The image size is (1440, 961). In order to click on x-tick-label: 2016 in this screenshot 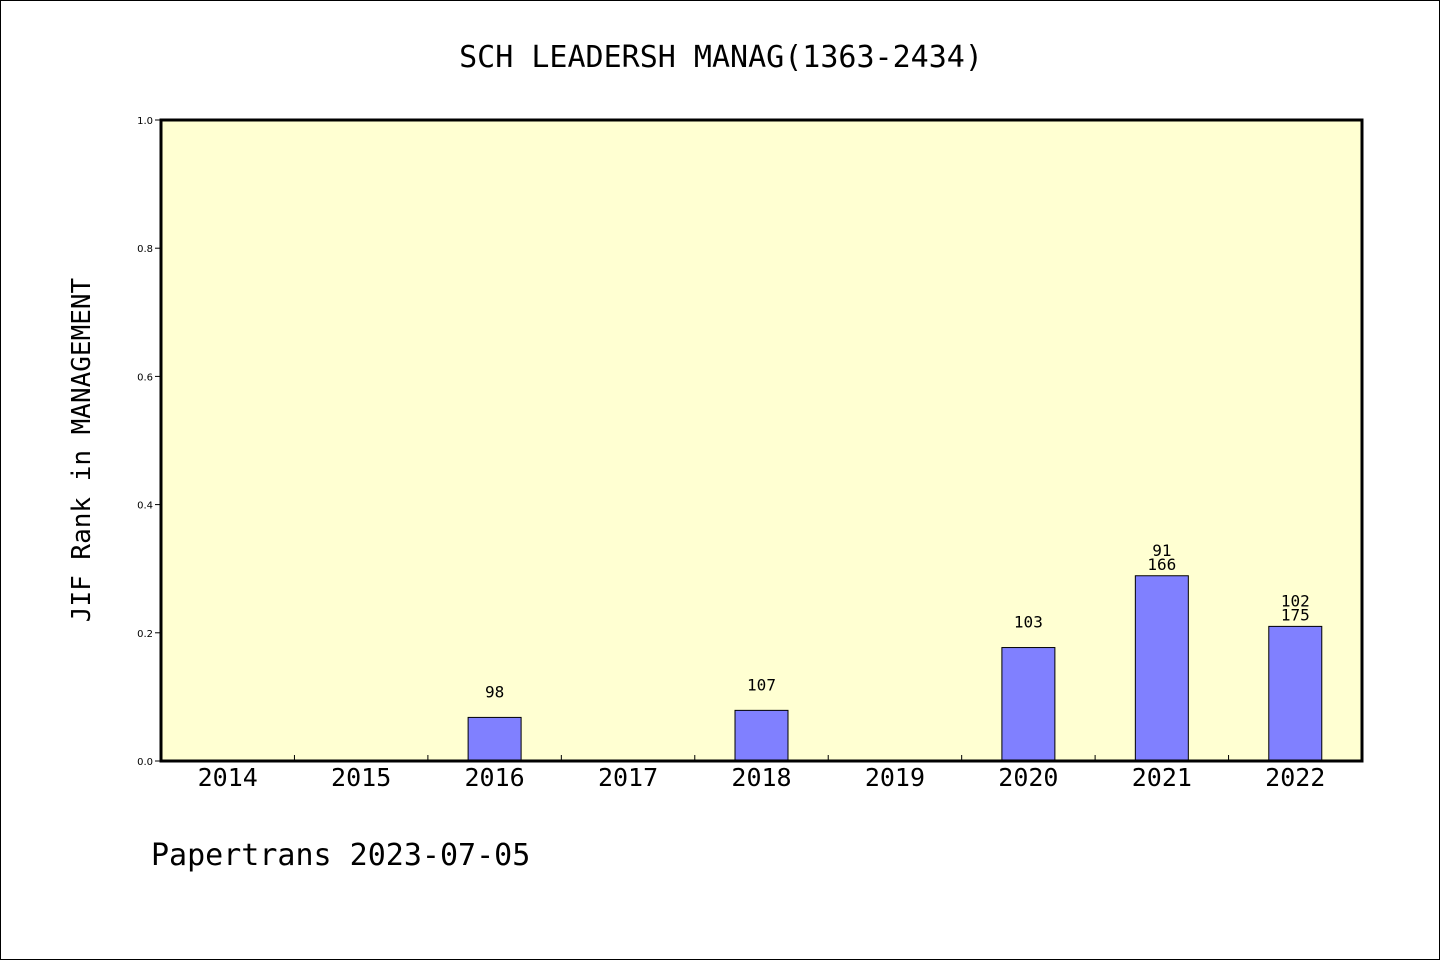, I will do `click(495, 777)`.